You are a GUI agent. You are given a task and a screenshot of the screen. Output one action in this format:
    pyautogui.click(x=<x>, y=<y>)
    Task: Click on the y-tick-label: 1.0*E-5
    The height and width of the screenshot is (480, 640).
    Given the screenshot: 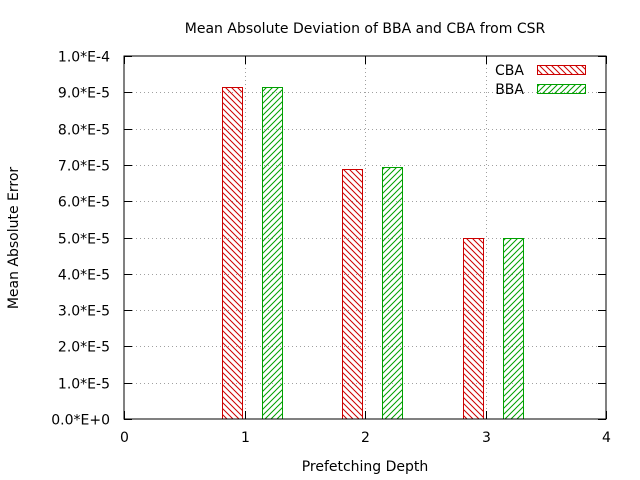 What is the action you would take?
    pyautogui.click(x=84, y=385)
    